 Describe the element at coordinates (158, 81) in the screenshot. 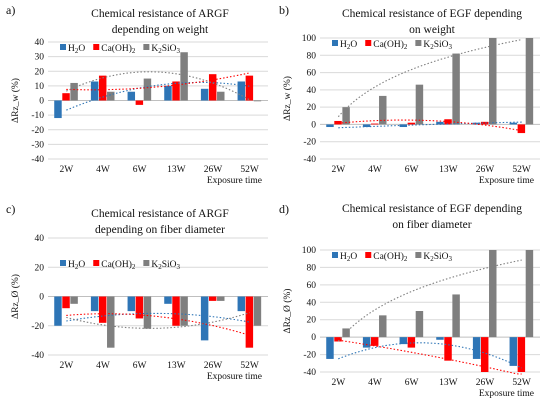

I see `trendline-caoh2` at that location.